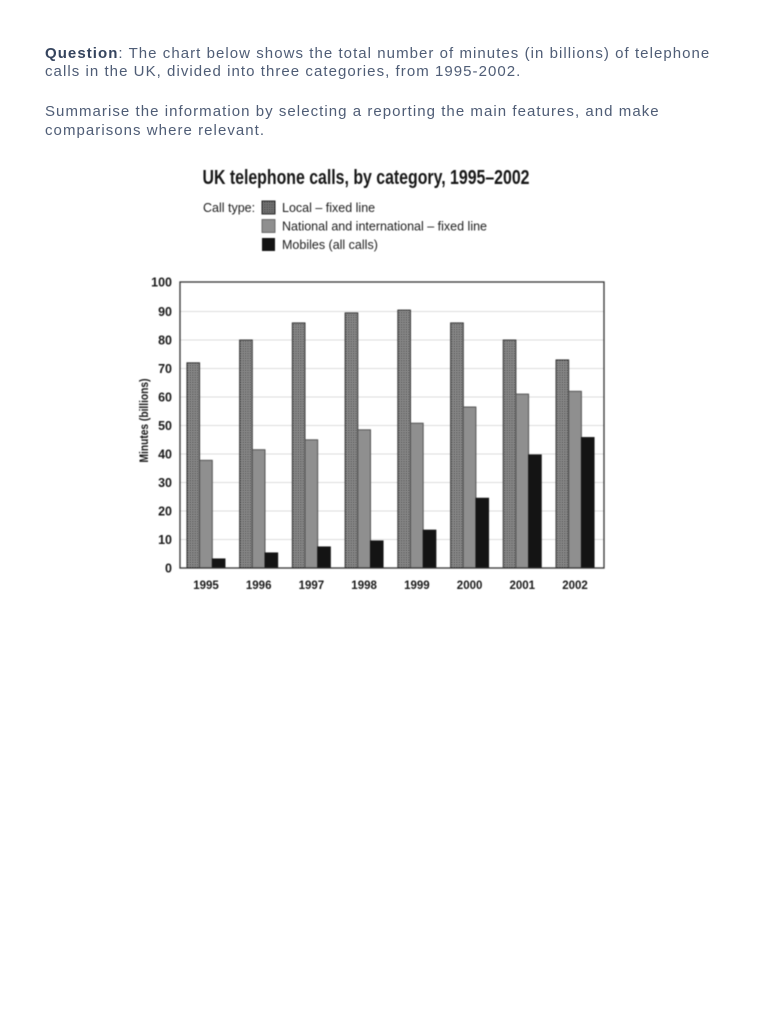 The height and width of the screenshot is (1024, 768). I want to click on svg-text: Minutes (billions), so click(144, 421).